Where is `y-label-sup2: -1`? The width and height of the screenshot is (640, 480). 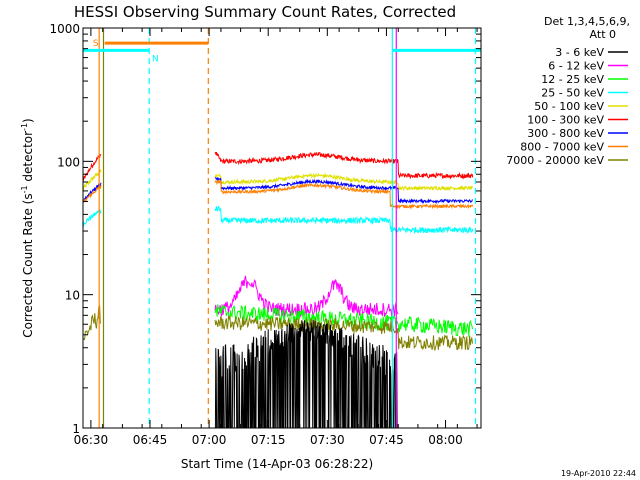 y-label-sup2: -1 is located at coordinates (24, 127).